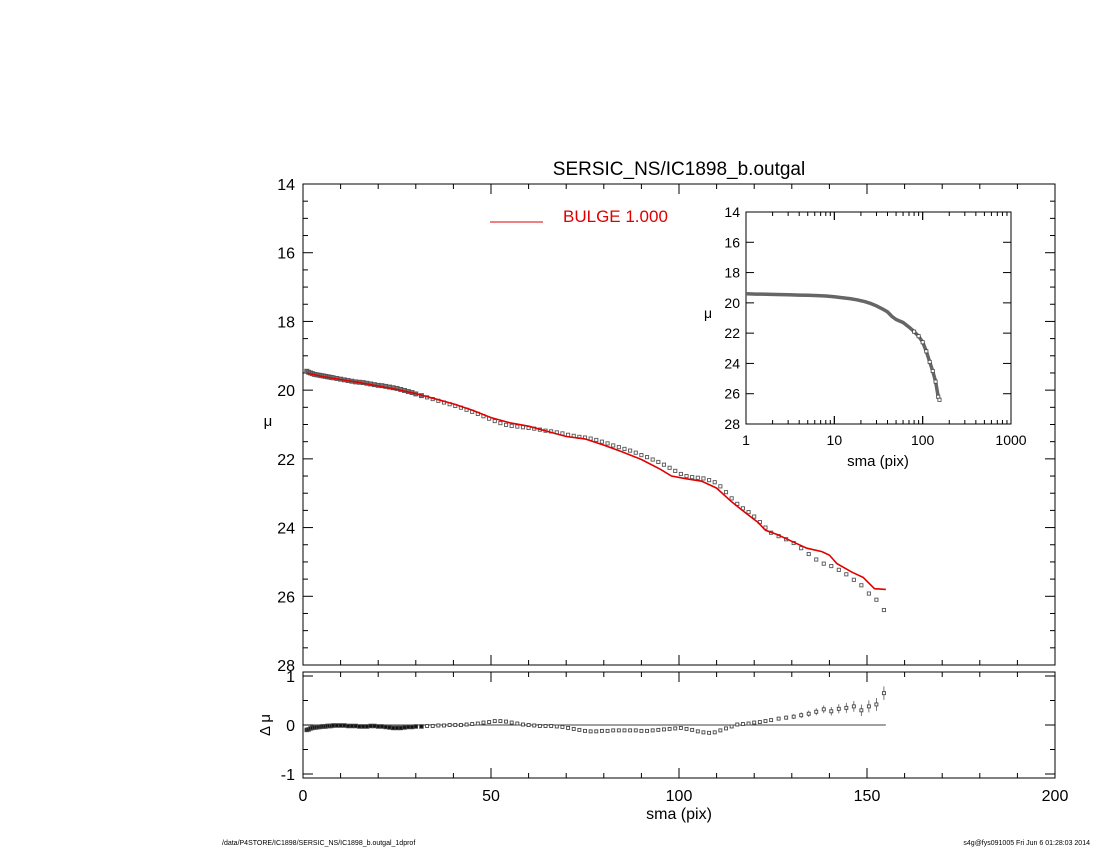 The width and height of the screenshot is (1100, 850). Describe the element at coordinates (835, 440) in the screenshot. I see `inset-xtick-label: 10` at that location.